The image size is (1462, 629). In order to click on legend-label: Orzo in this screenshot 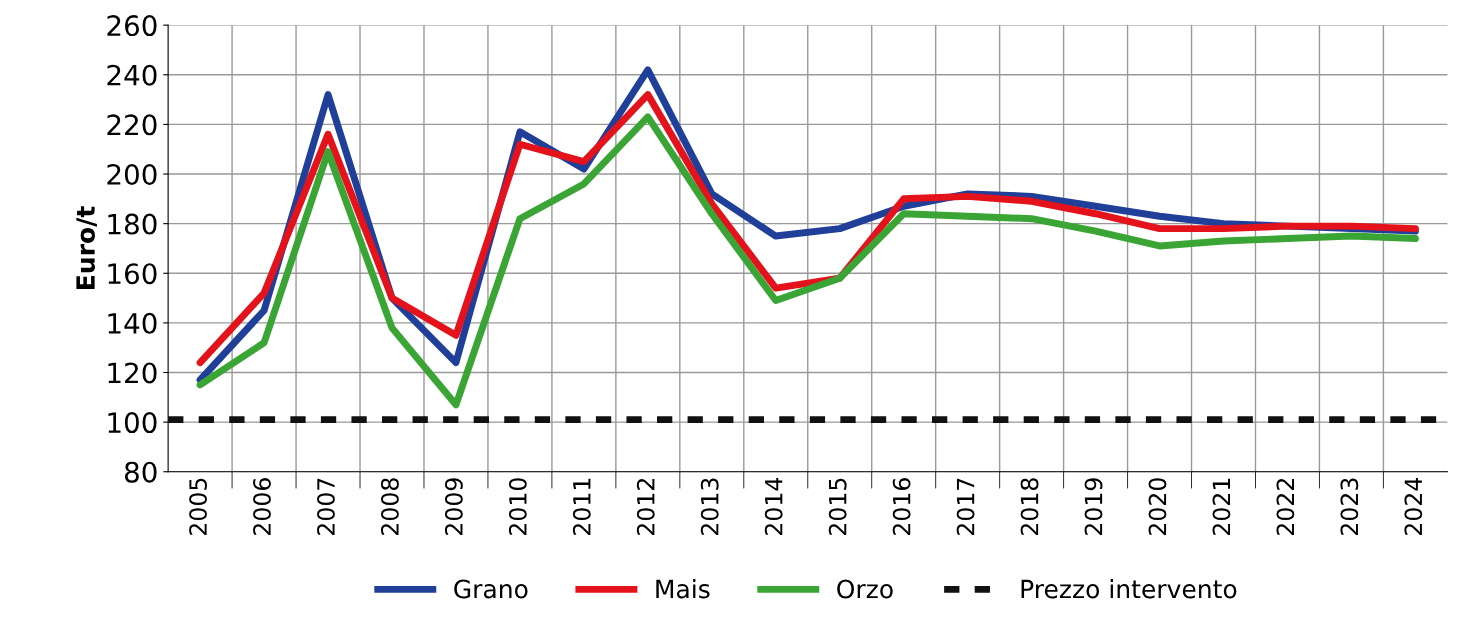, I will do `click(865, 589)`.